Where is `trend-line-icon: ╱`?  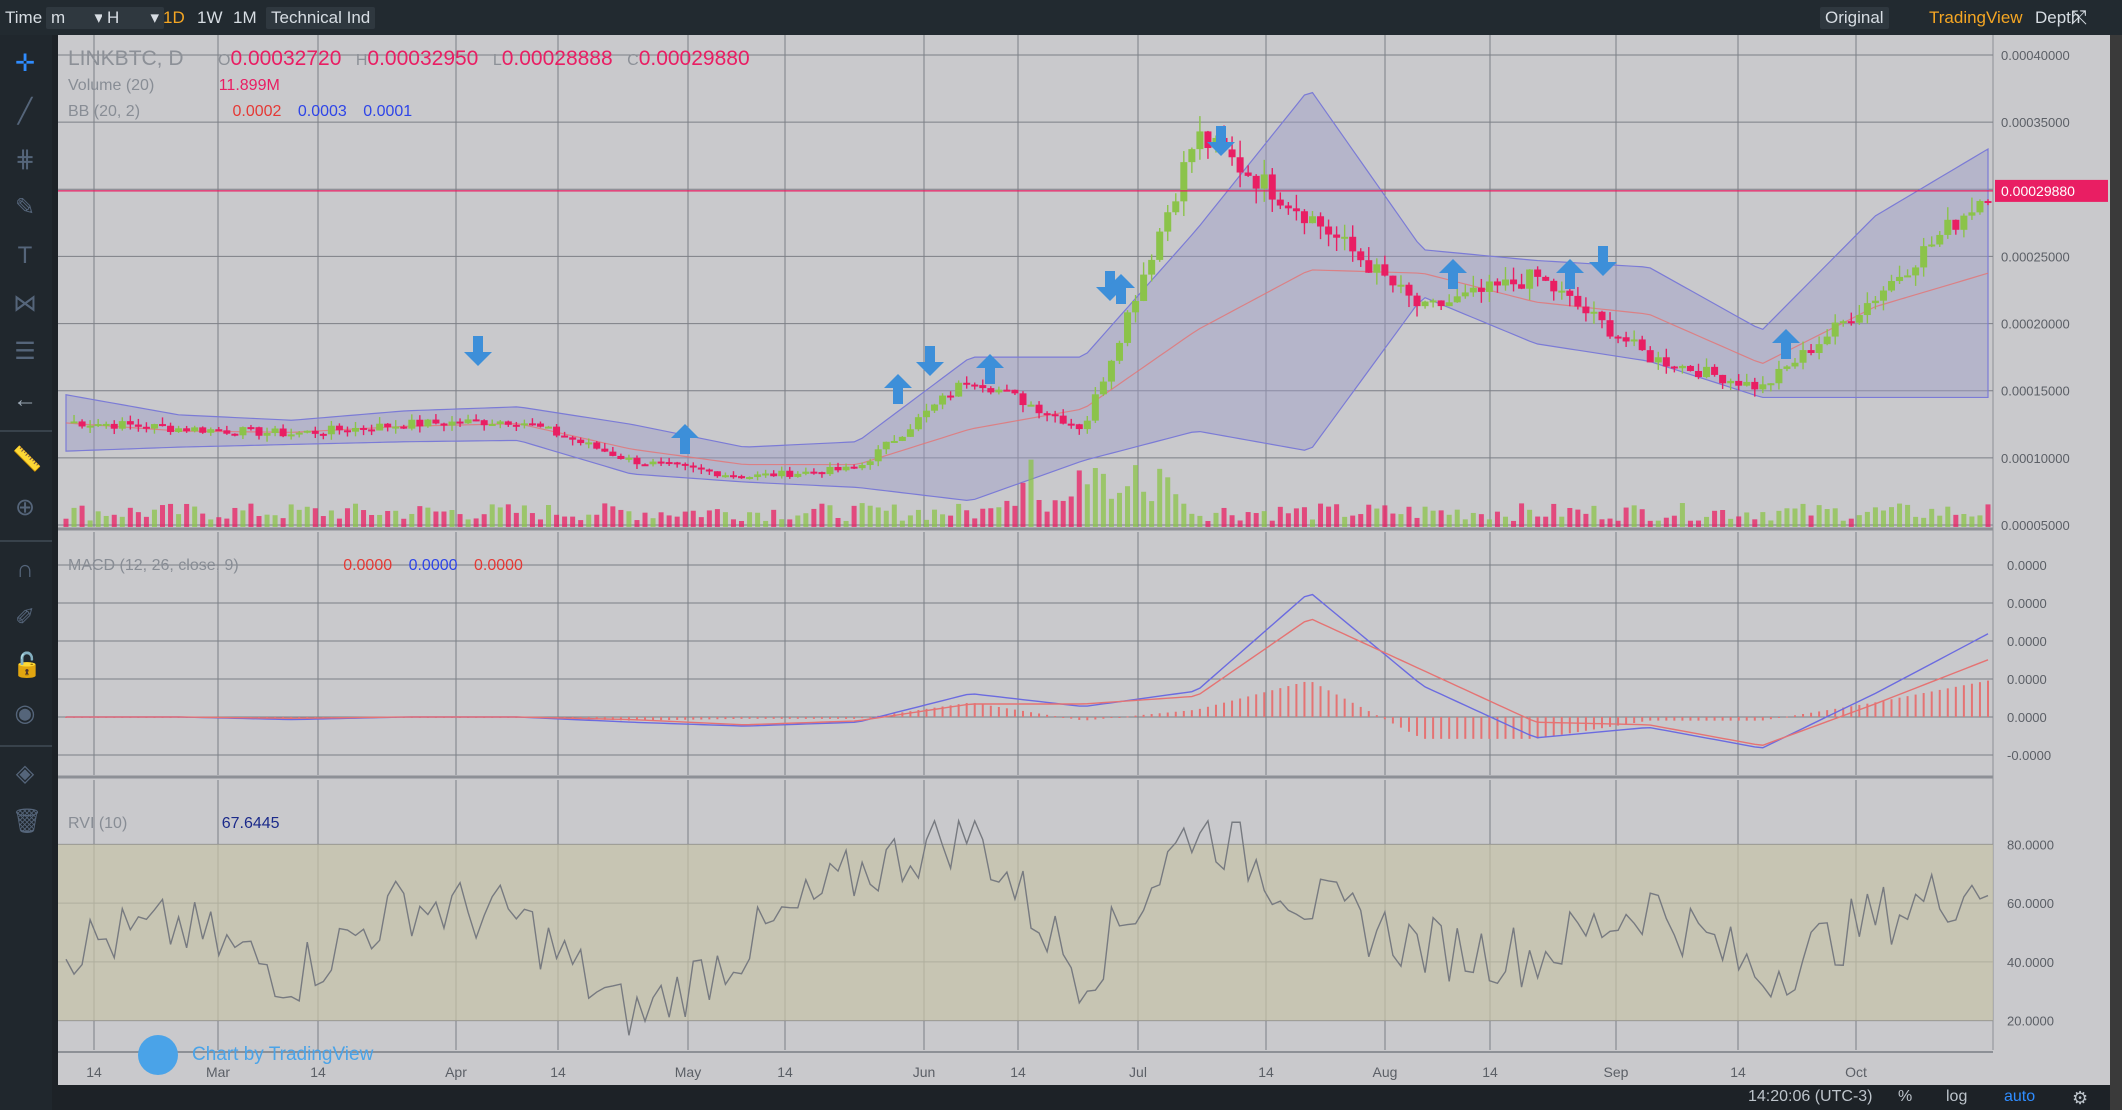
trend-line-icon: ╱ is located at coordinates (25, 111).